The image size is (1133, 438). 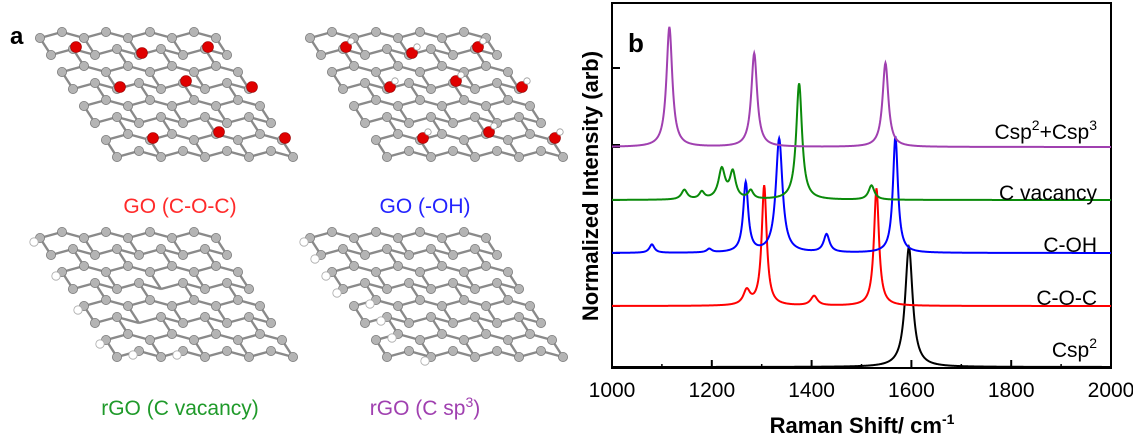 I want to click on structure-rgo-sp3: rGO (C sp3), so click(x=434, y=323).